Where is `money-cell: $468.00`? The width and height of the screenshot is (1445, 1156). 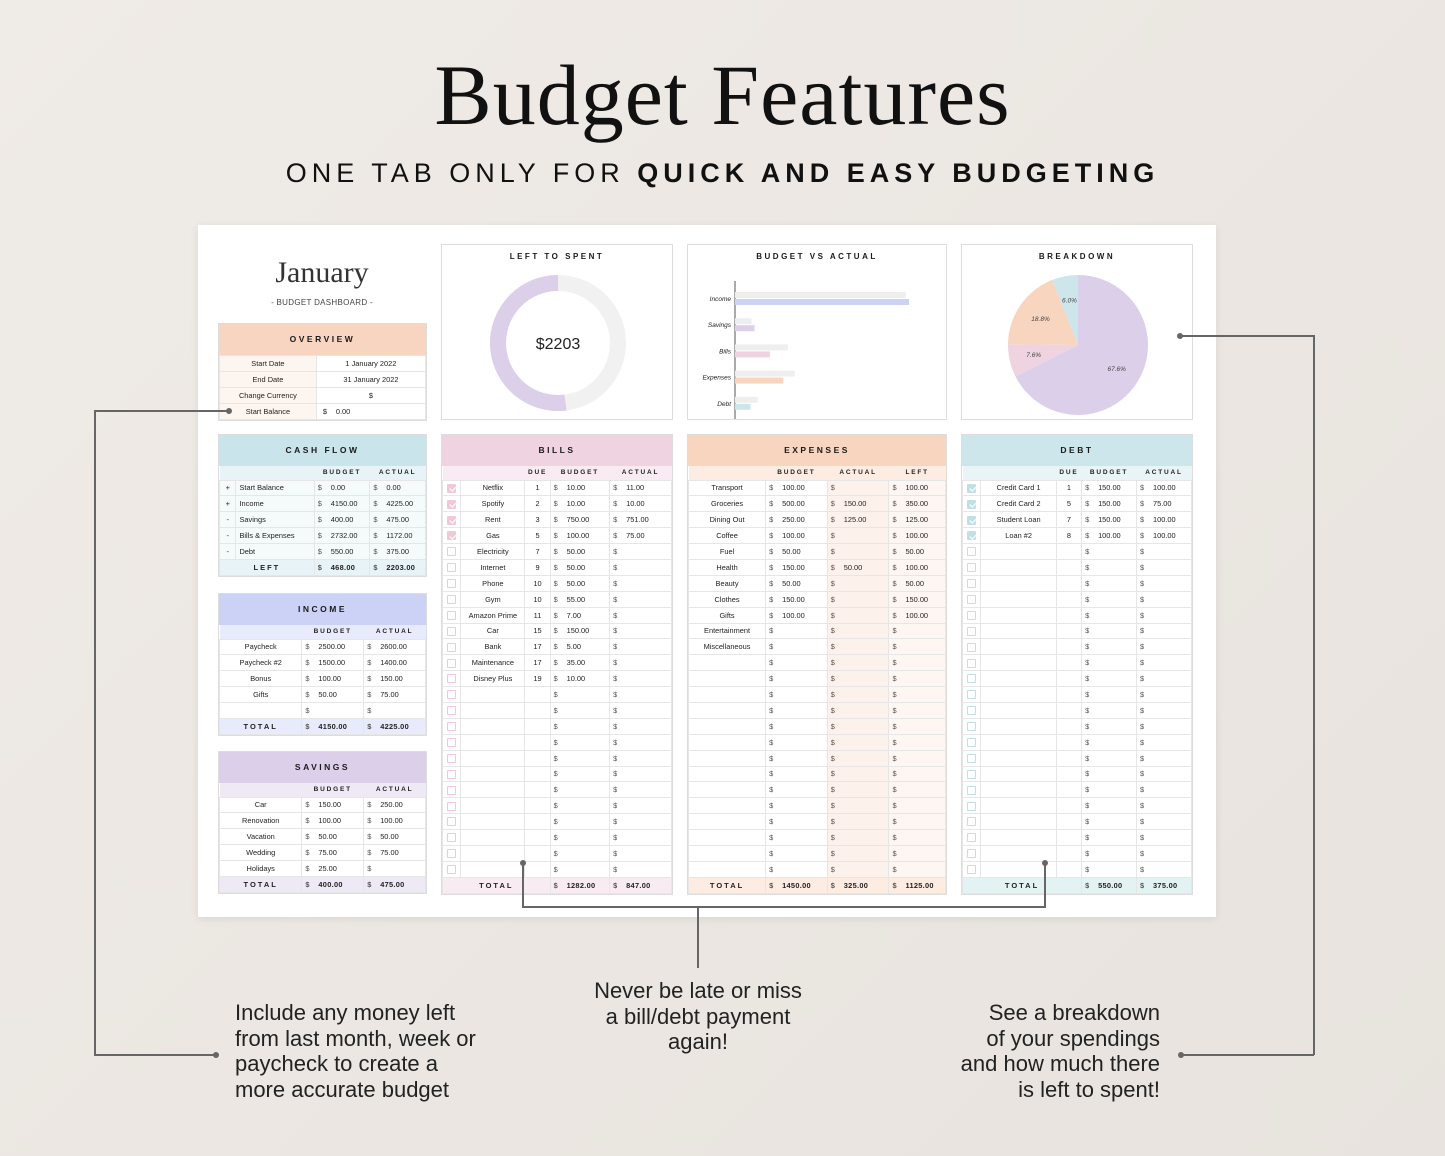 money-cell: $468.00 is located at coordinates (342, 567).